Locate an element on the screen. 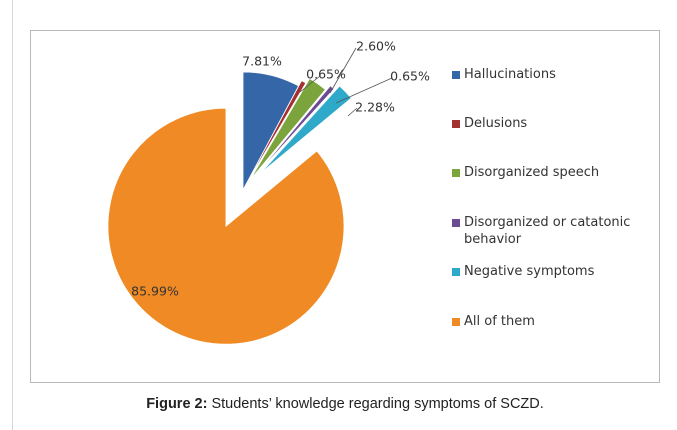  frame is located at coordinates (12, 215).